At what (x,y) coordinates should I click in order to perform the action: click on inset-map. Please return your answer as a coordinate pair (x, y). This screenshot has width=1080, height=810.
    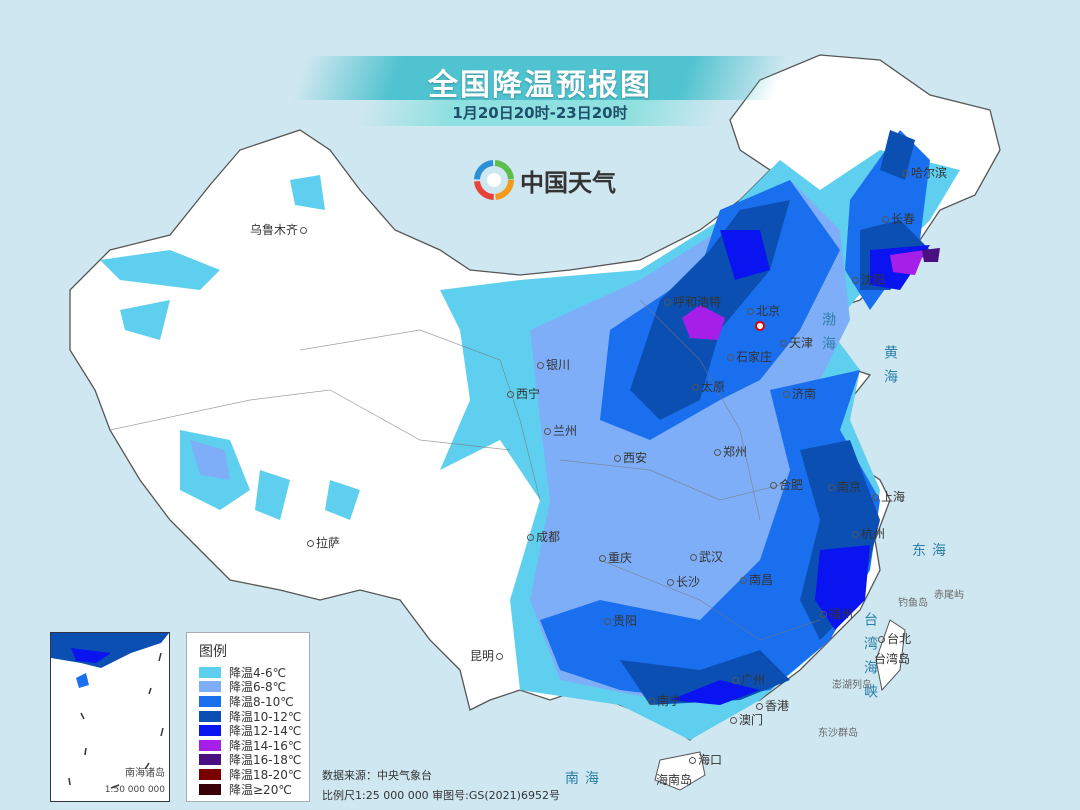
    Looking at the image, I should click on (110, 711).